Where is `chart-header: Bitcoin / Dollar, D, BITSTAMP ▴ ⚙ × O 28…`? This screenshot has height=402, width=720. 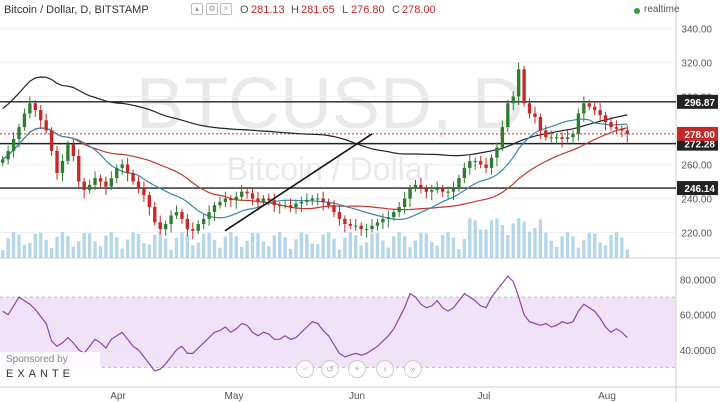 chart-header: Bitcoin / Dollar, D, BITSTAMP ▴ ⚙ × O 28… is located at coordinates (360, 10).